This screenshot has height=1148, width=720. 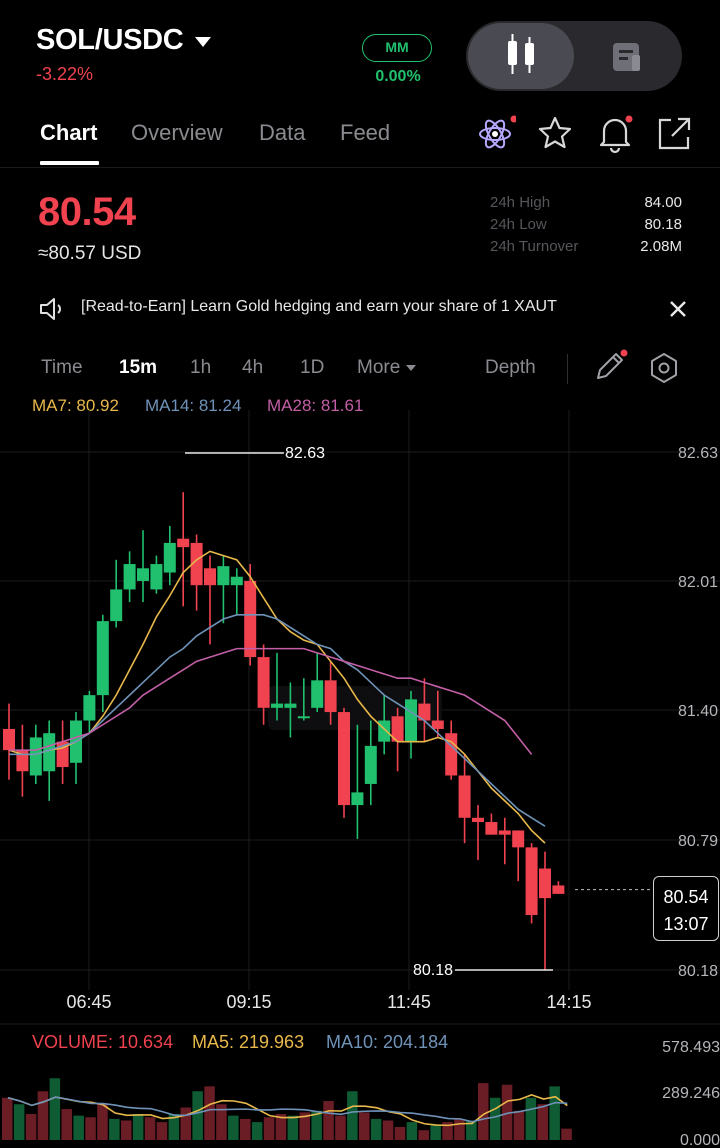 I want to click on tab-overview: Overview, so click(x=177, y=132).